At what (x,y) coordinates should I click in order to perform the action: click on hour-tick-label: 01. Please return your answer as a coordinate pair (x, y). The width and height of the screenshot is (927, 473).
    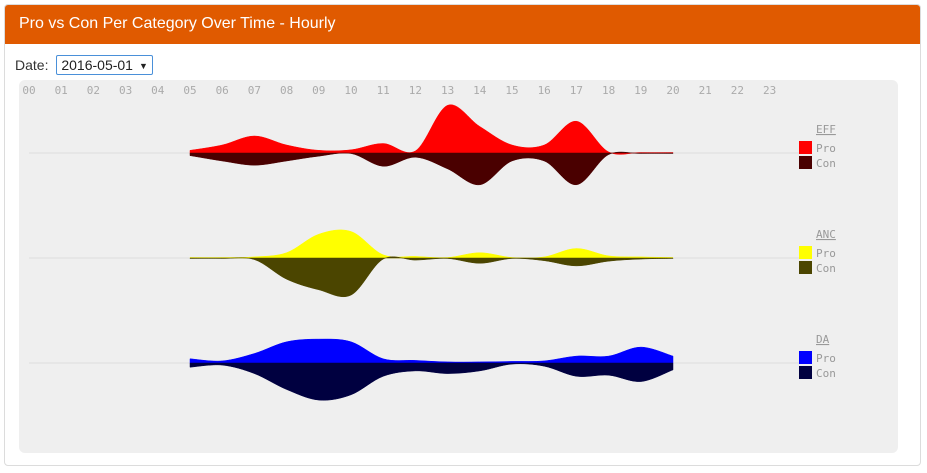
    Looking at the image, I should click on (61, 90).